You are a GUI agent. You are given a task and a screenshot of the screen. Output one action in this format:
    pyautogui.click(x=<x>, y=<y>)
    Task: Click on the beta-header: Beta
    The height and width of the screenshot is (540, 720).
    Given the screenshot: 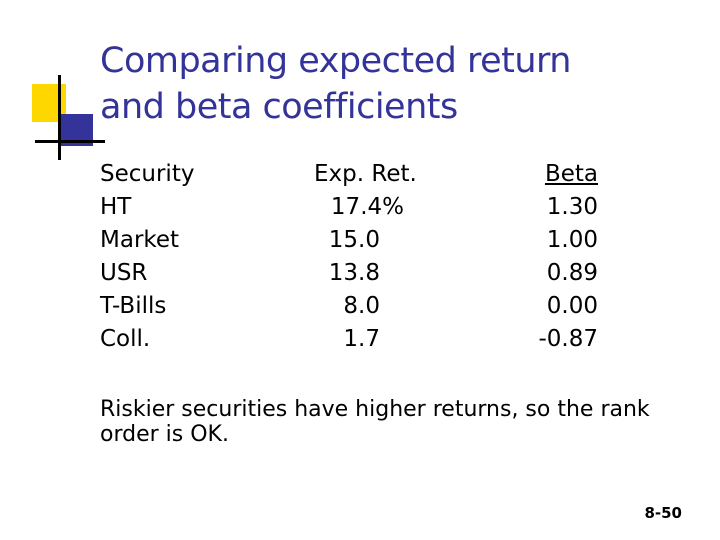 What is the action you would take?
    pyautogui.click(x=571, y=174)
    